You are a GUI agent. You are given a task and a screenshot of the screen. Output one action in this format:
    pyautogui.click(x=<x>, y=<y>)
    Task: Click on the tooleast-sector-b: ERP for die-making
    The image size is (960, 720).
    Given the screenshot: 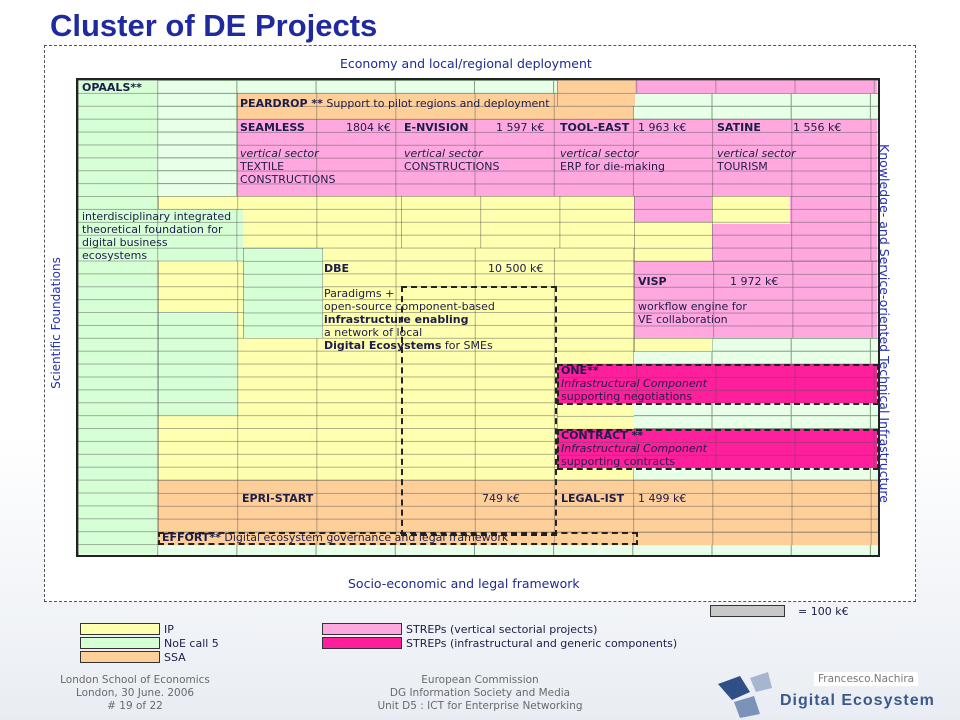 What is the action you would take?
    pyautogui.click(x=612, y=166)
    